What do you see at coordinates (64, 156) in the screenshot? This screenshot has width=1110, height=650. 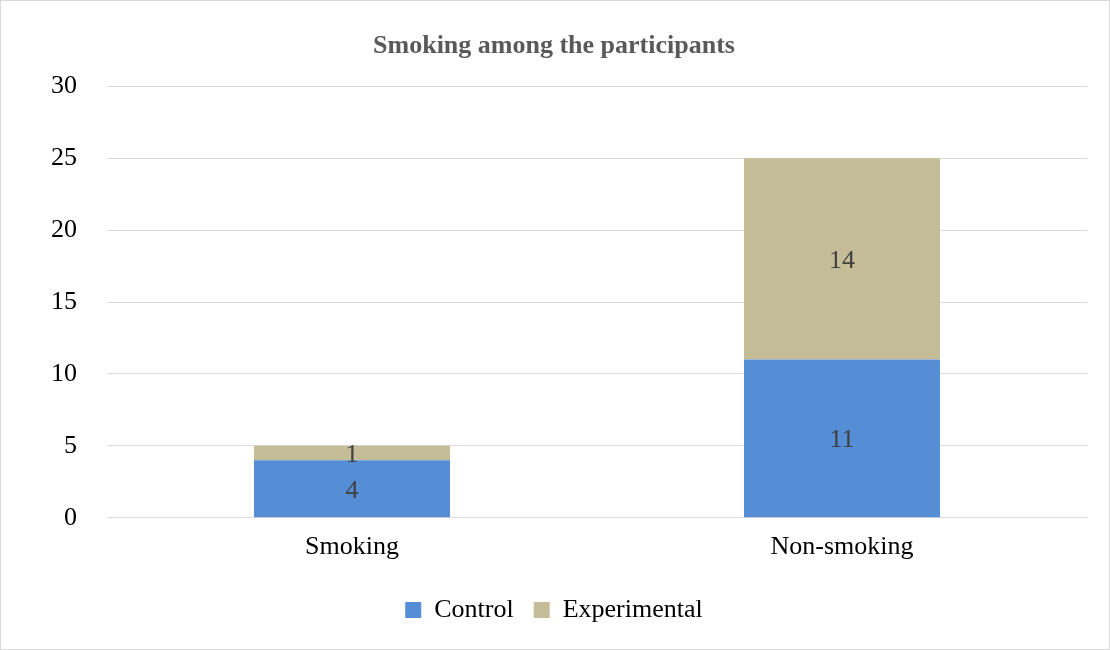 I see `y-tick-label: 25` at bounding box center [64, 156].